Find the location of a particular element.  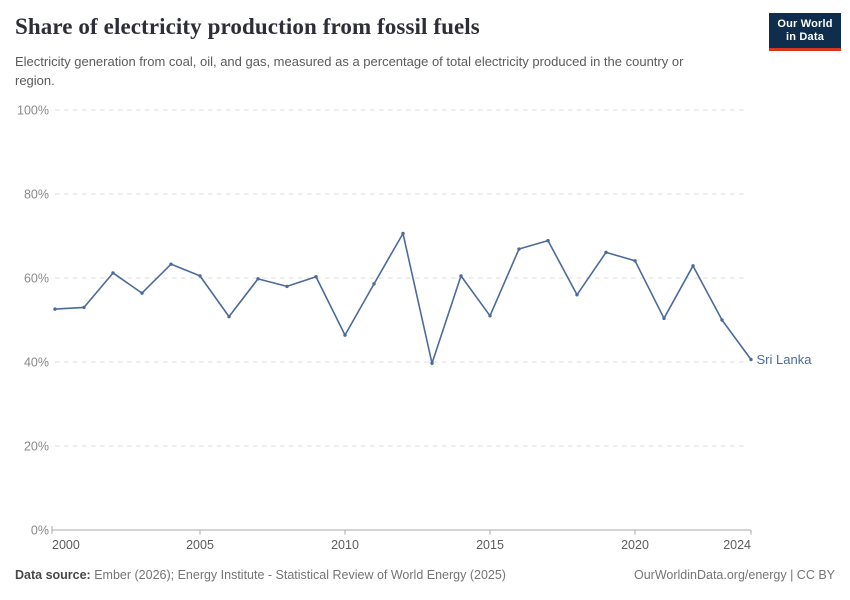

x-axis-tick-label: 2015 is located at coordinates (490, 545).